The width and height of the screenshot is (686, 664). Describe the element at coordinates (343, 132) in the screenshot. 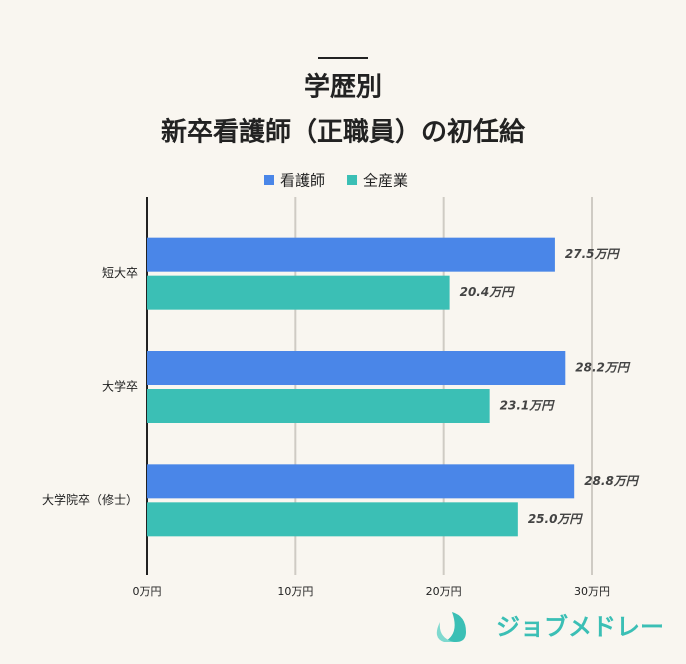

I see `chart-title: 新卒看護師（正職員）の初任給` at that location.